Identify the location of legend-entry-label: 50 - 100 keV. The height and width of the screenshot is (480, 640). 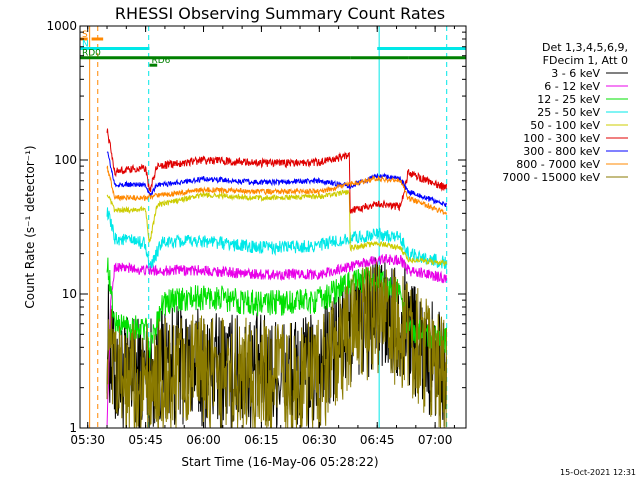
(565, 125).